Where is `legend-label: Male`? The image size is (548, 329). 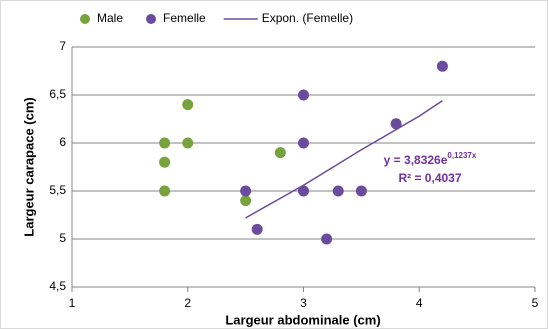
legend-label: Male is located at coordinates (110, 18).